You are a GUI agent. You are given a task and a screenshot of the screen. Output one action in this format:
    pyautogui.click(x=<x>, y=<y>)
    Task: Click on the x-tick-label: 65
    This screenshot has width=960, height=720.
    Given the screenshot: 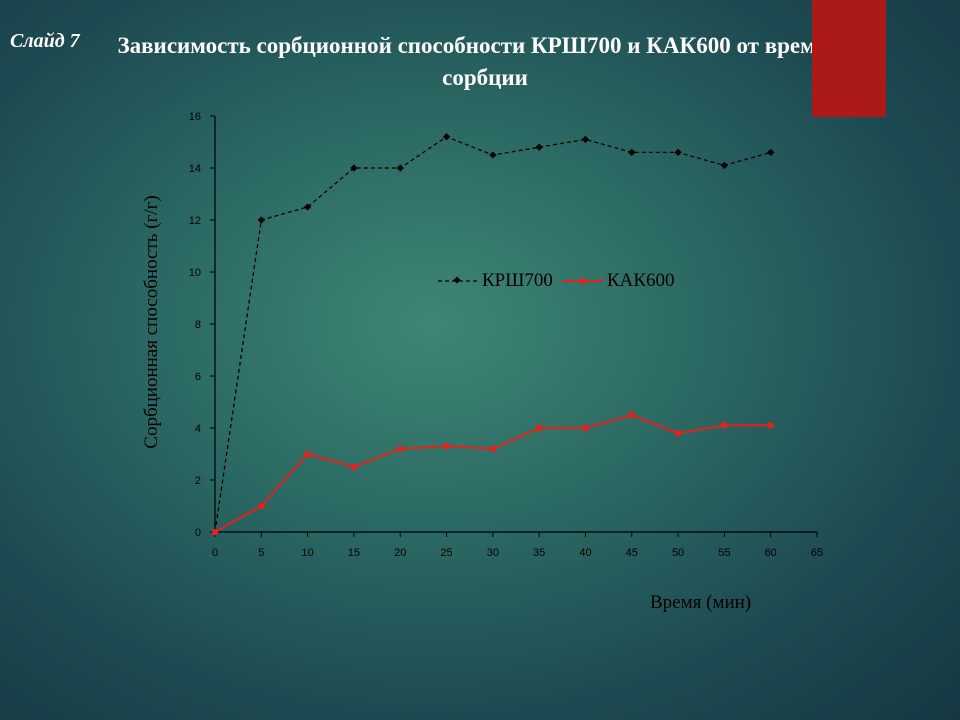 What is the action you would take?
    pyautogui.click(x=817, y=553)
    